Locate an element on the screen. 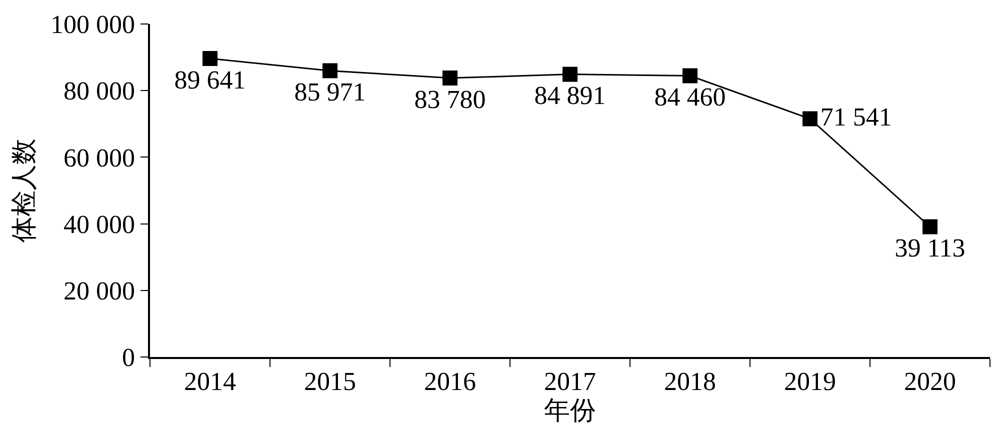 The height and width of the screenshot is (439, 1000). x-tick-label: 2014 is located at coordinates (210, 381).